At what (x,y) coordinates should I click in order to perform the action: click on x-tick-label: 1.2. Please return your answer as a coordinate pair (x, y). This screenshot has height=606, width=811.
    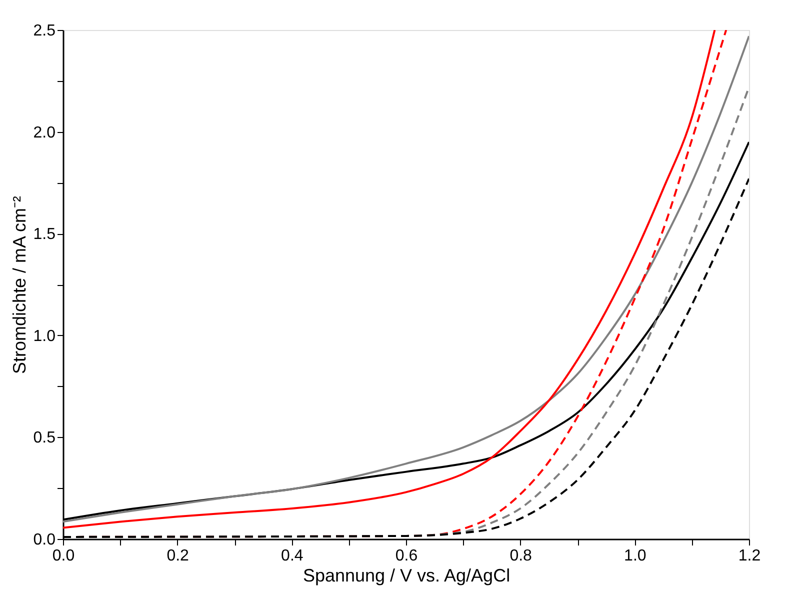
    Looking at the image, I should click on (749, 556).